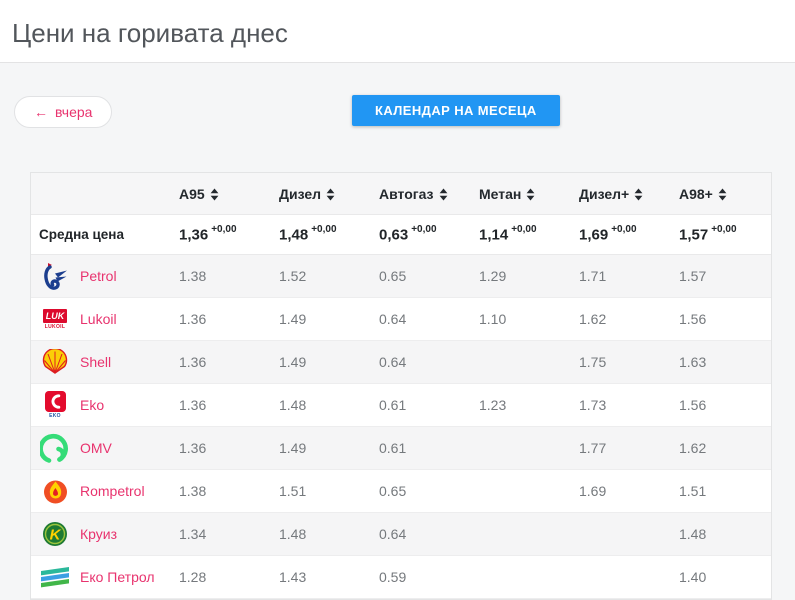 The image size is (795, 600). What do you see at coordinates (321, 276) in the screenshot?
I see `price-cell: 1.52` at bounding box center [321, 276].